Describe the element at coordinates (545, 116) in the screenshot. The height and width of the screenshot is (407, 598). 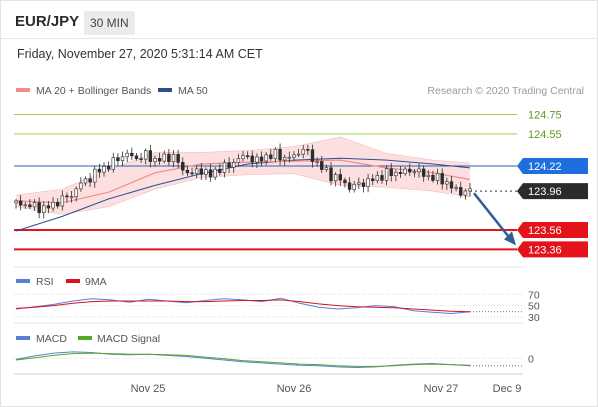
I see `level-label-resistance: 124.75` at that location.